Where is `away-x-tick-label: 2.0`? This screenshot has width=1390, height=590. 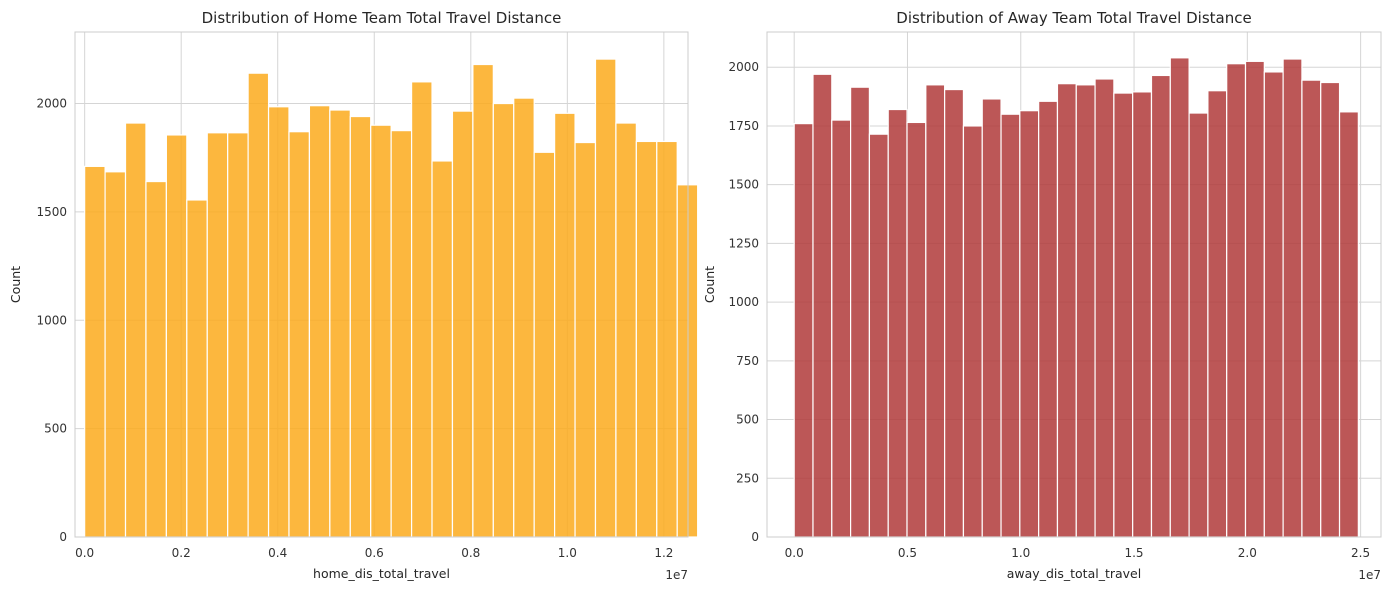 away-x-tick-label: 2.0 is located at coordinates (1247, 553).